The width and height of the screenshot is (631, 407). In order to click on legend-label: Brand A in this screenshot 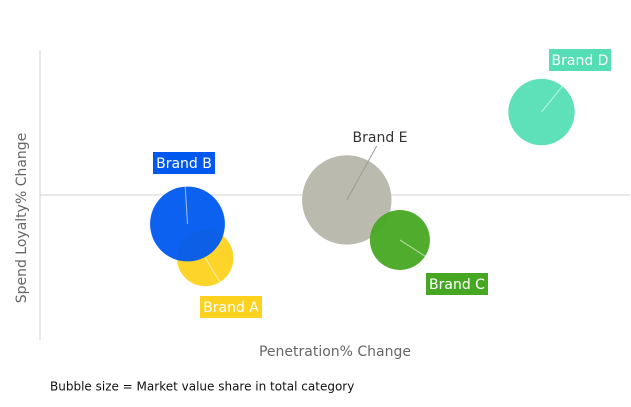, I will do `click(231, 308)`.